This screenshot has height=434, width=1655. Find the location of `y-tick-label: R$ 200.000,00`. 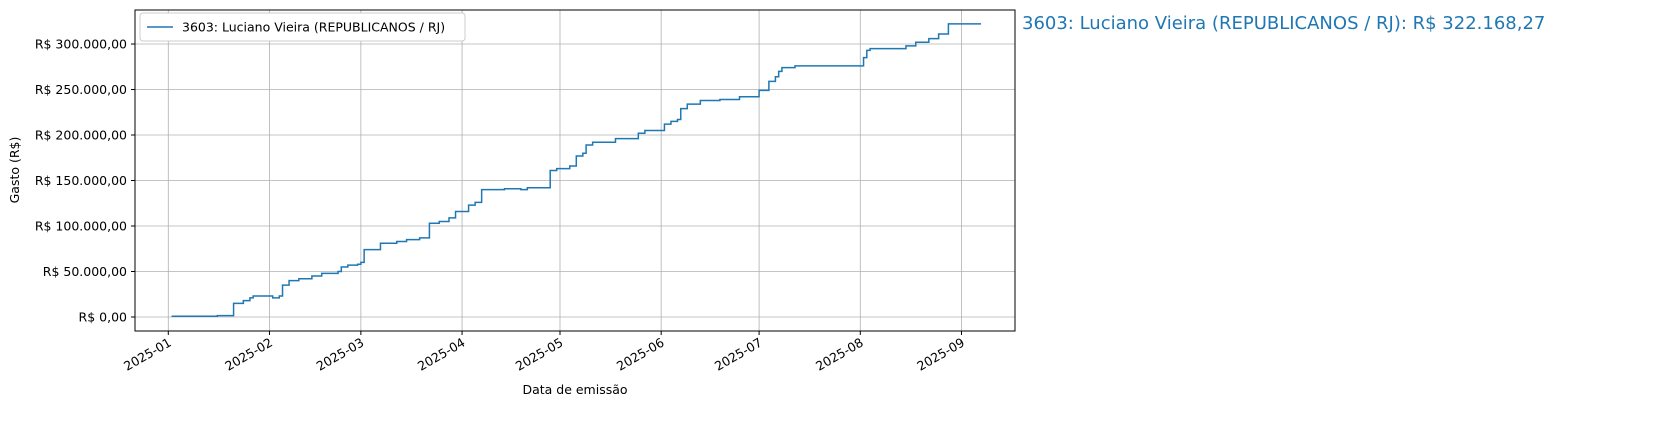

y-tick-label: R$ 200.000,00 is located at coordinates (81, 135).